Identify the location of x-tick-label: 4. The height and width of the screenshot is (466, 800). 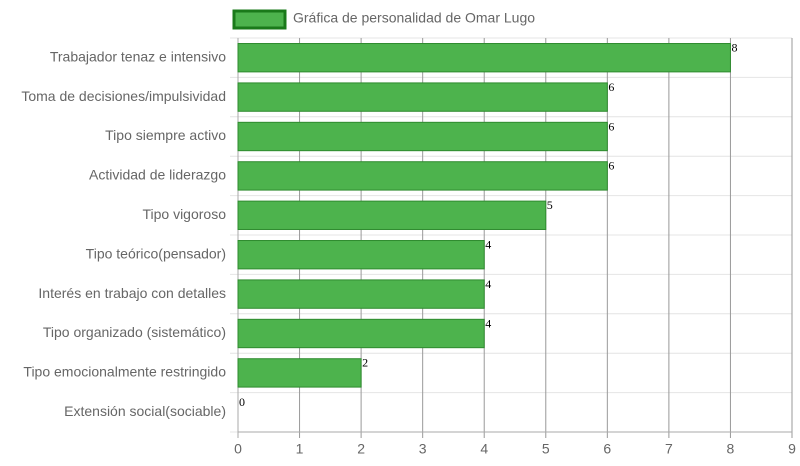
(484, 449).